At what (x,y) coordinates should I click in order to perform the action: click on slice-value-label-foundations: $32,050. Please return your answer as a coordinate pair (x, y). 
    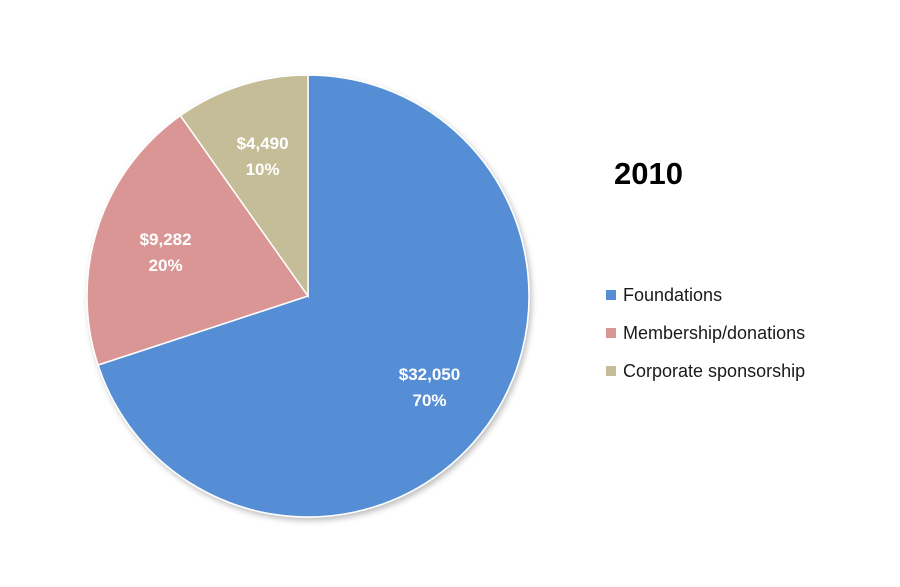
    Looking at the image, I should click on (429, 374).